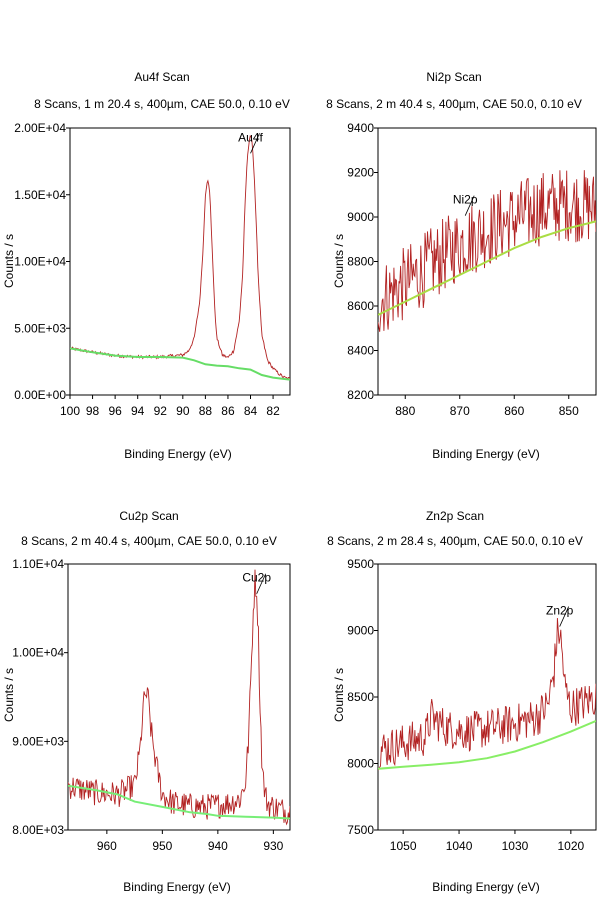  I want to click on y-tick-label: 9400, so click(360, 128).